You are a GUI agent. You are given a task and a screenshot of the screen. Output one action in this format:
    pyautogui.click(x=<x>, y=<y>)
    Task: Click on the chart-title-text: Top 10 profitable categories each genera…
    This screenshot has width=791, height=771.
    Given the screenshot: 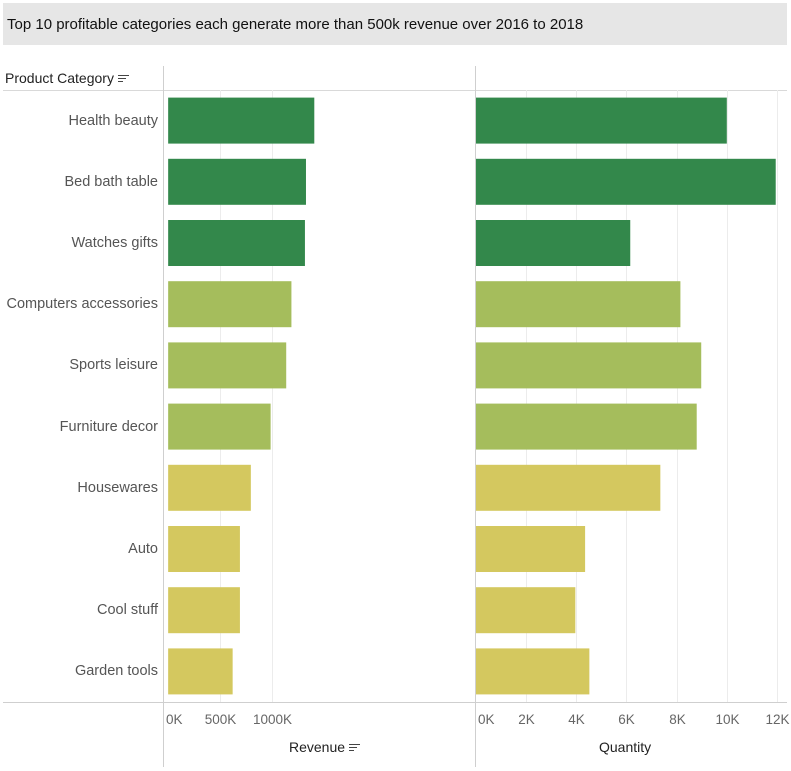 What is the action you would take?
    pyautogui.click(x=295, y=24)
    